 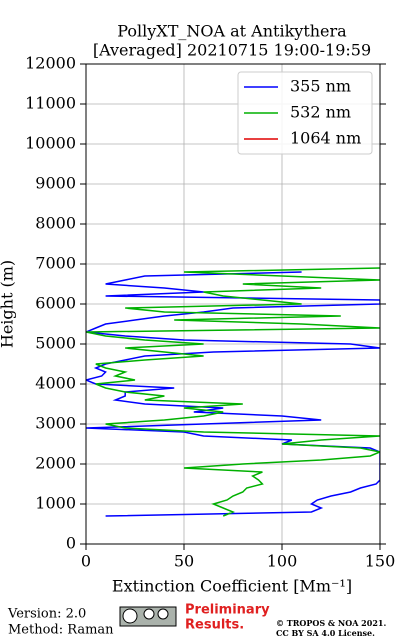 I want to click on results: Results., so click(x=214, y=625).